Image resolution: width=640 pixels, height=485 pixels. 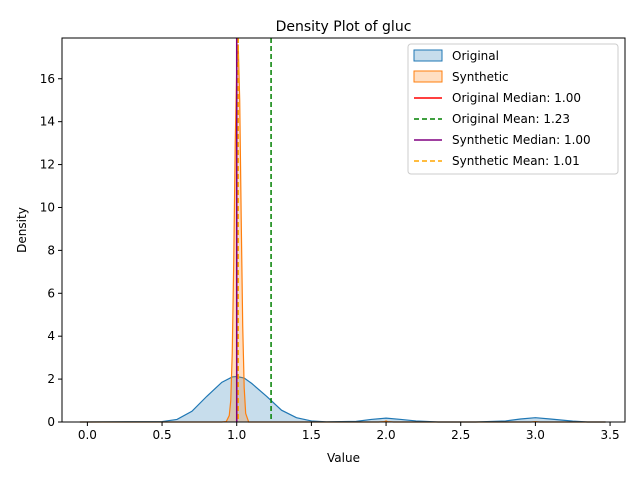 What do you see at coordinates (343, 458) in the screenshot?
I see `x-axis-label: Value` at bounding box center [343, 458].